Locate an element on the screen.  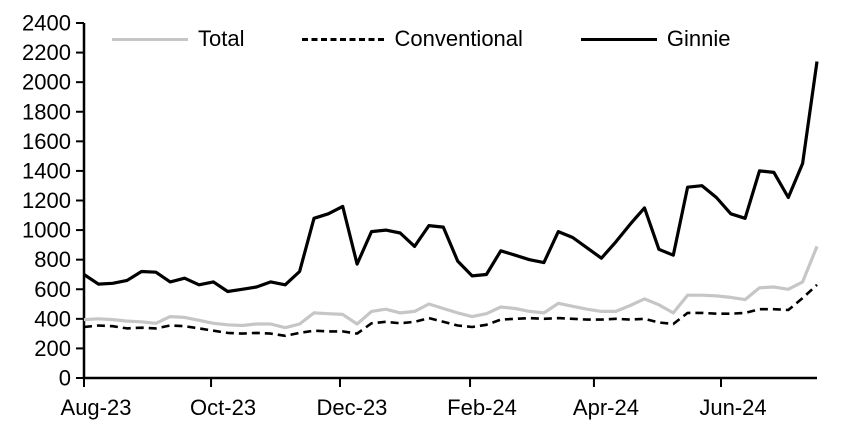
y-tick-label: 1400 is located at coordinates (46, 170).